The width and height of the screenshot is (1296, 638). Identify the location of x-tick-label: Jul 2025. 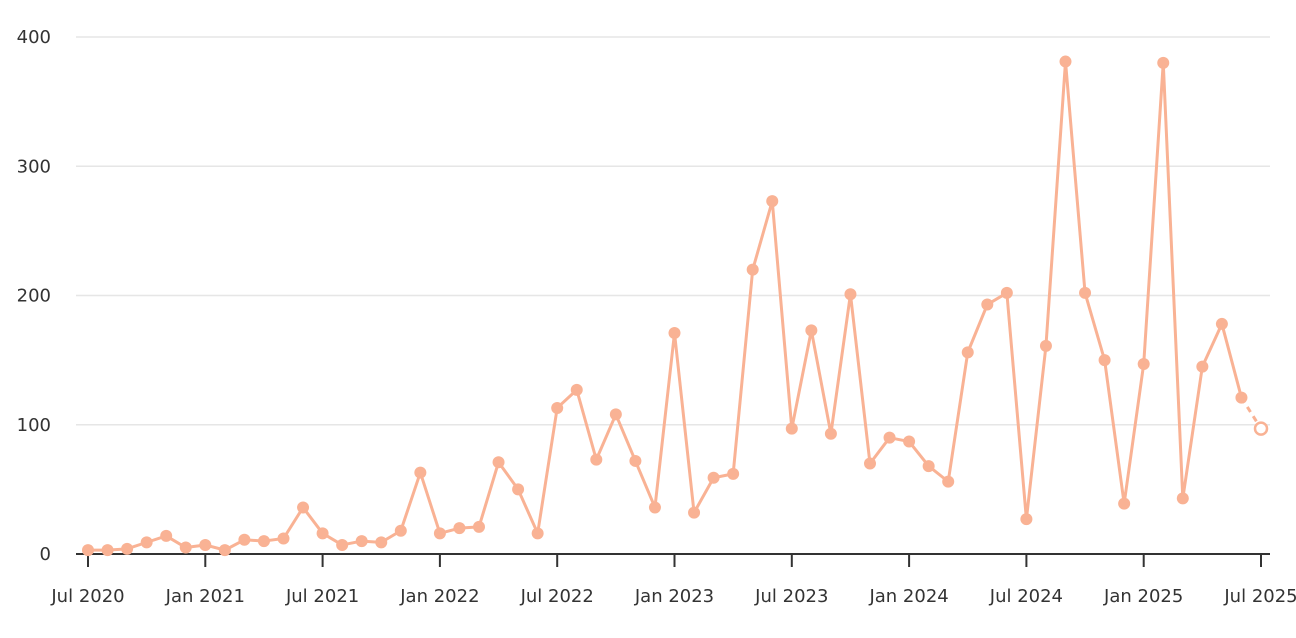
(1259, 596).